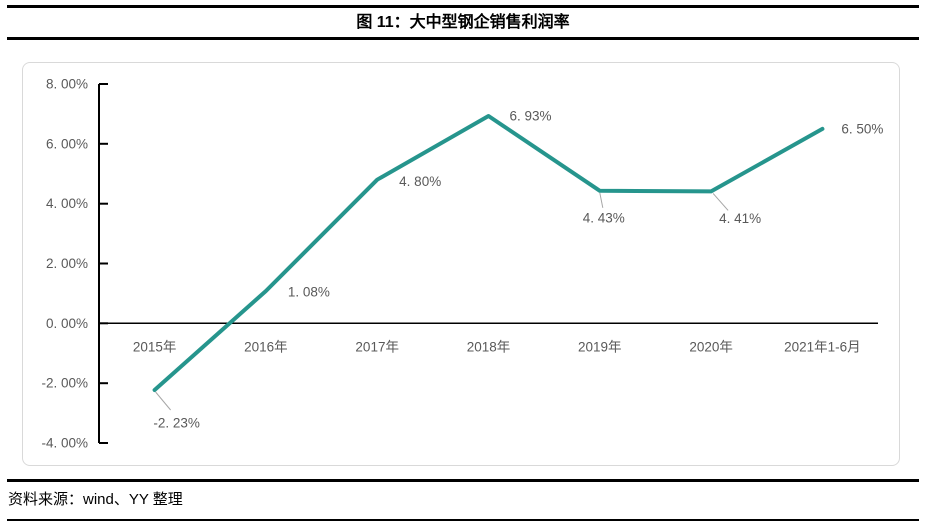 This screenshot has width=926, height=525. Describe the element at coordinates (489, 347) in the screenshot. I see `x-tick-label: 2018年` at that location.